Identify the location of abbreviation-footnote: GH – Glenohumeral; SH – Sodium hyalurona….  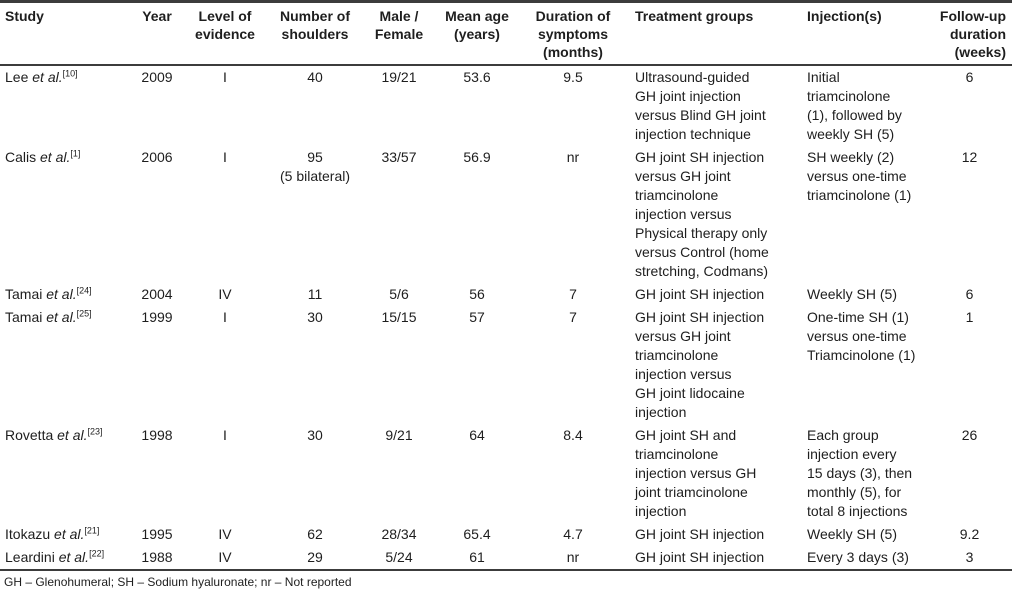
(178, 582).